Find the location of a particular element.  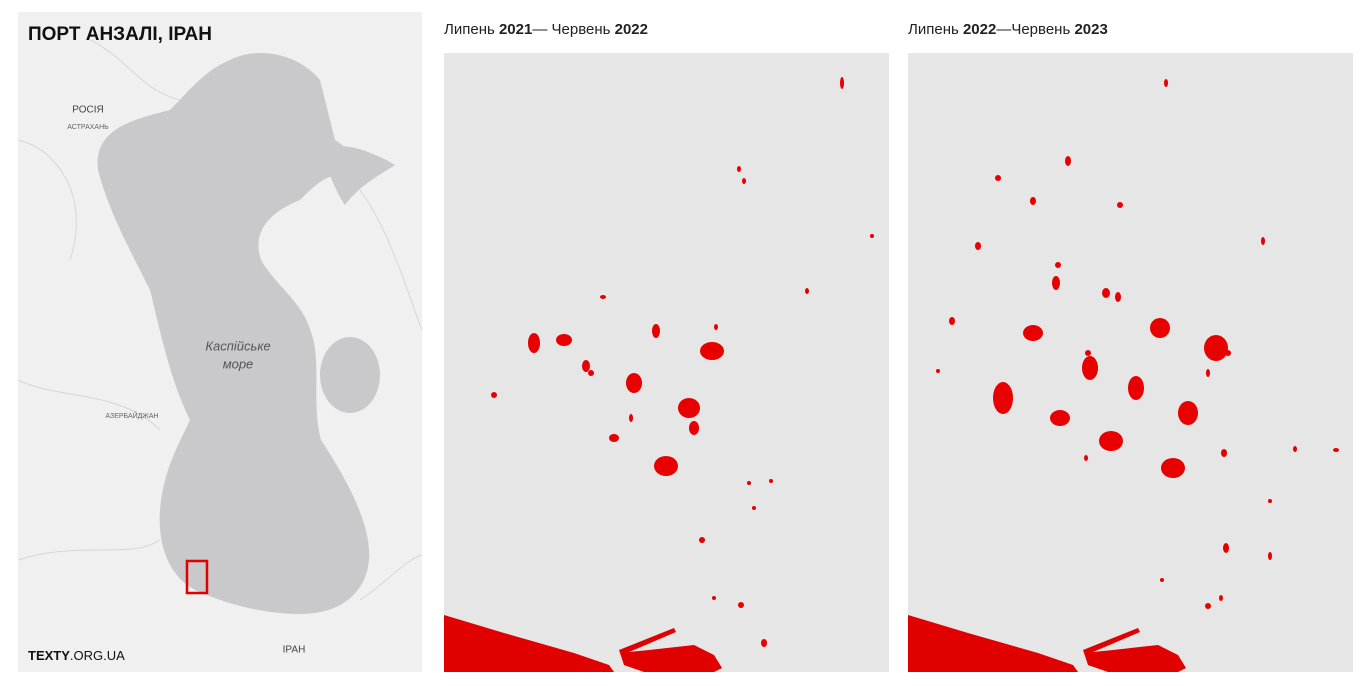

title-part: —Червень is located at coordinates (1035, 29).